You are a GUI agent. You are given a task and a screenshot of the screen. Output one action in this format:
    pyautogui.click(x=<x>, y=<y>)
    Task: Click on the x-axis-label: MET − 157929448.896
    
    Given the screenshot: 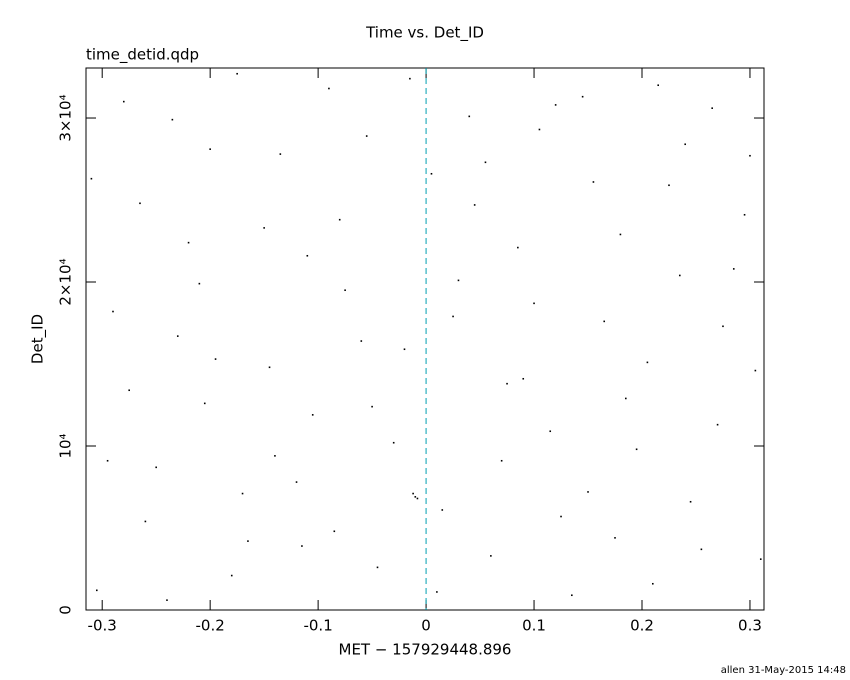 What is the action you would take?
    pyautogui.click(x=425, y=650)
    